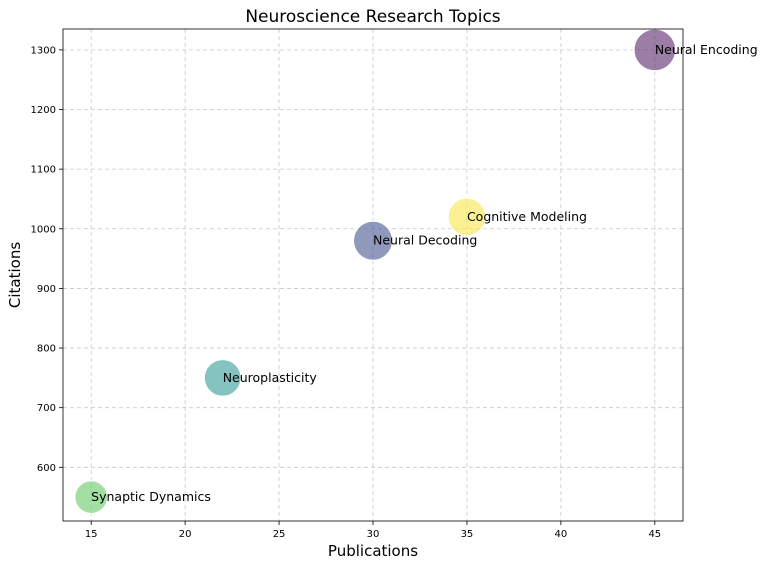  I want to click on x-tick-label: 40, so click(561, 534).